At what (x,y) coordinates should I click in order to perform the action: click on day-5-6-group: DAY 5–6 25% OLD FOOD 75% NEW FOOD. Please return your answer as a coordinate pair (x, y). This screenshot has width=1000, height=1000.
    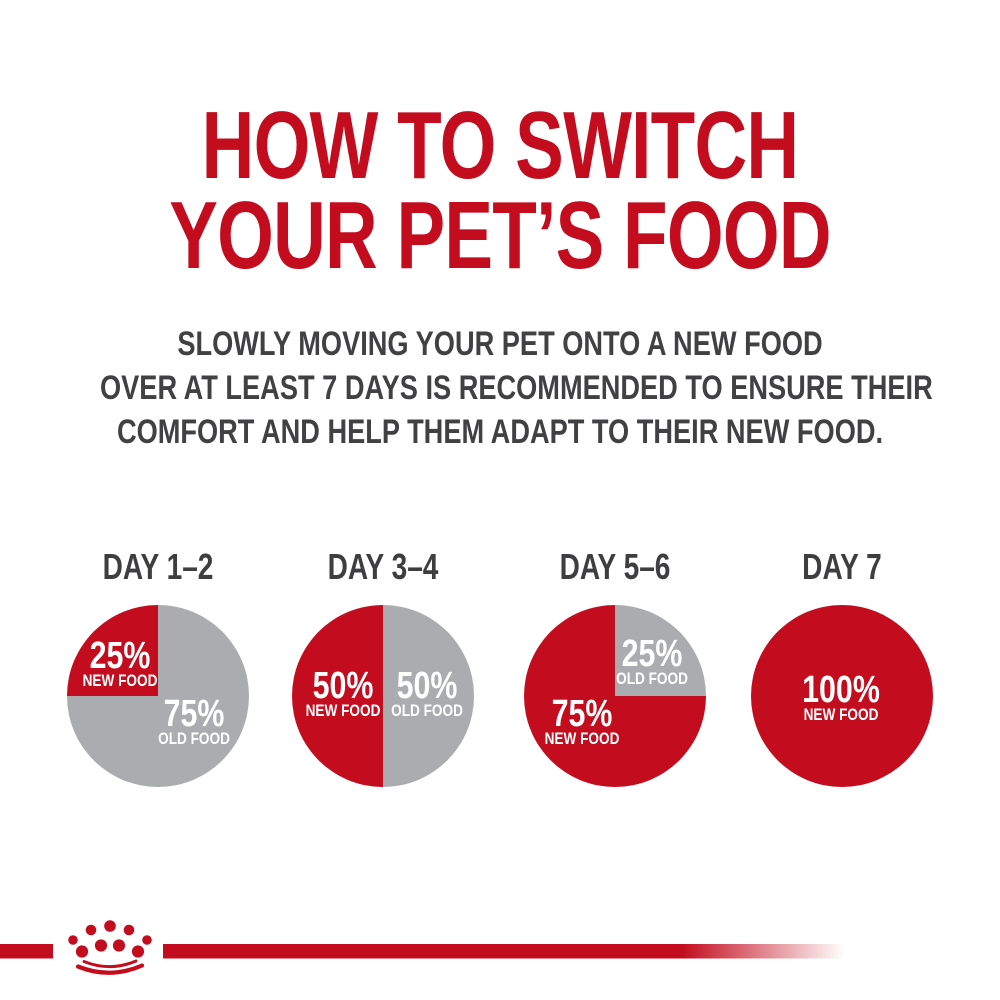
    Looking at the image, I should click on (615, 668).